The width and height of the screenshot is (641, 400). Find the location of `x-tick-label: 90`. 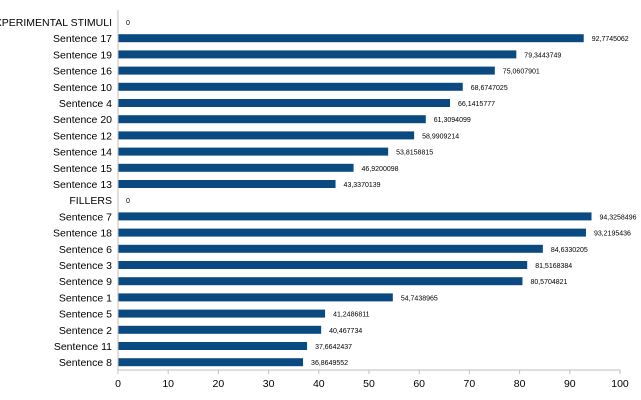

x-tick-label: 90 is located at coordinates (570, 384).